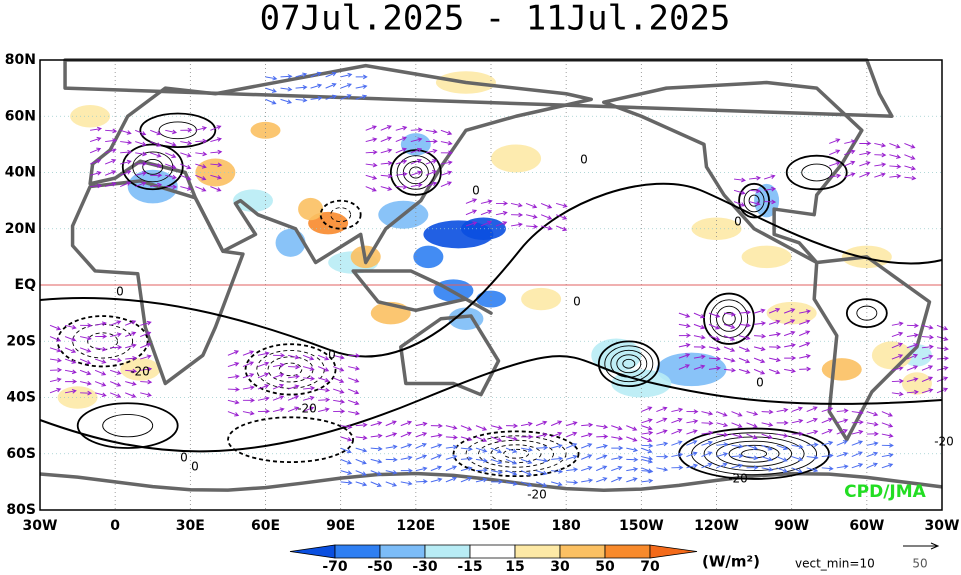 Image resolution: width=961 pixels, height=575 pixels. What do you see at coordinates (20, 229) in the screenshot?
I see `lat-label: 20N` at bounding box center [20, 229].